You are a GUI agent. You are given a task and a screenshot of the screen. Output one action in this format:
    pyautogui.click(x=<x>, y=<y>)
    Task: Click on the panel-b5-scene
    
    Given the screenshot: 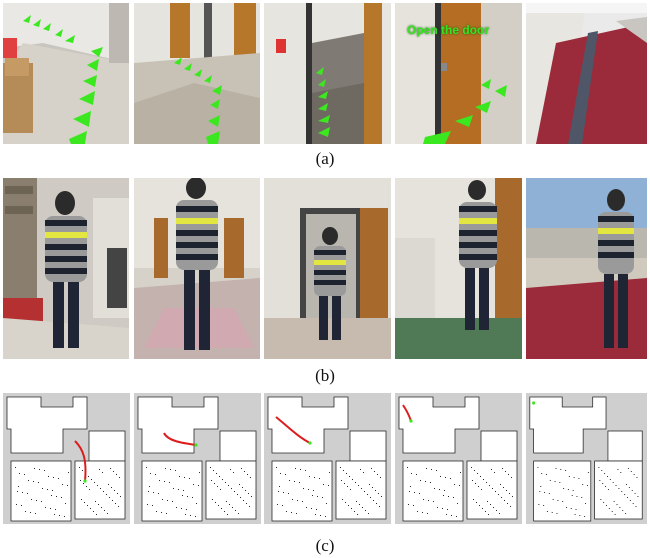 What is the action you would take?
    pyautogui.click(x=586, y=268)
    